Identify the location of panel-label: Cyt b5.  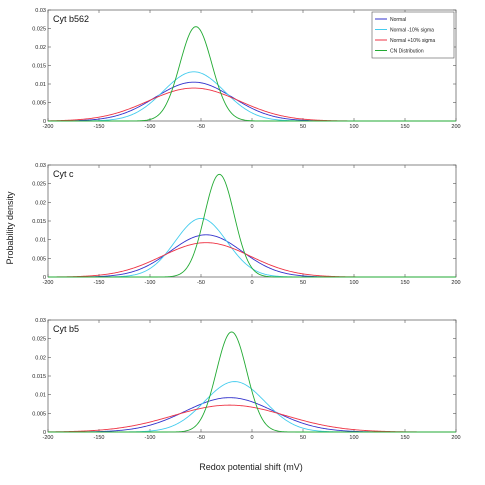
(66, 329).